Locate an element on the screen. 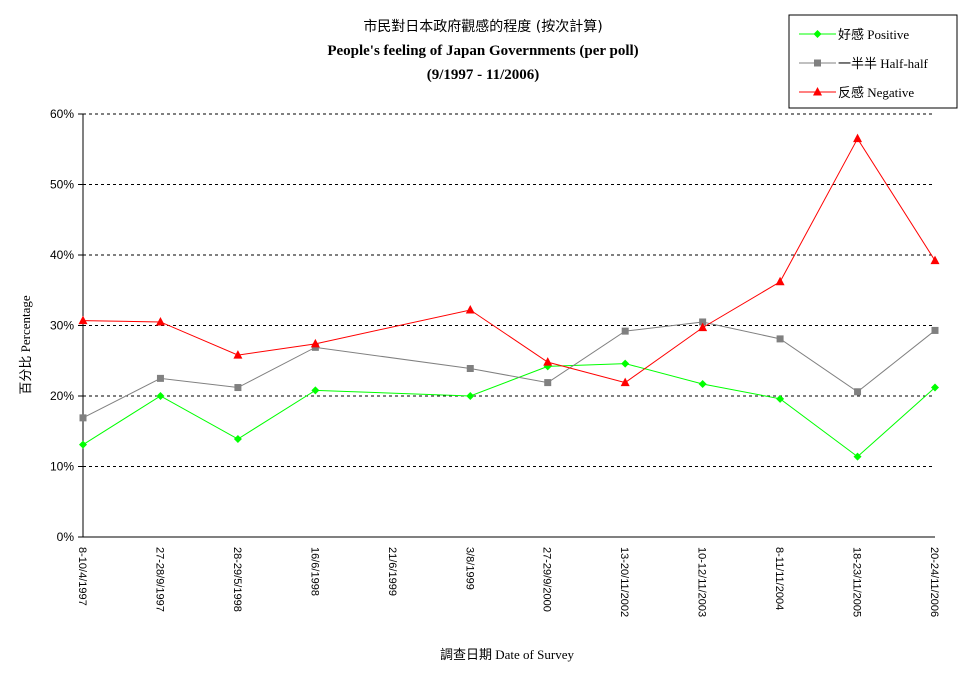  legend-item: 一半半 Half-half is located at coordinates (864, 63).